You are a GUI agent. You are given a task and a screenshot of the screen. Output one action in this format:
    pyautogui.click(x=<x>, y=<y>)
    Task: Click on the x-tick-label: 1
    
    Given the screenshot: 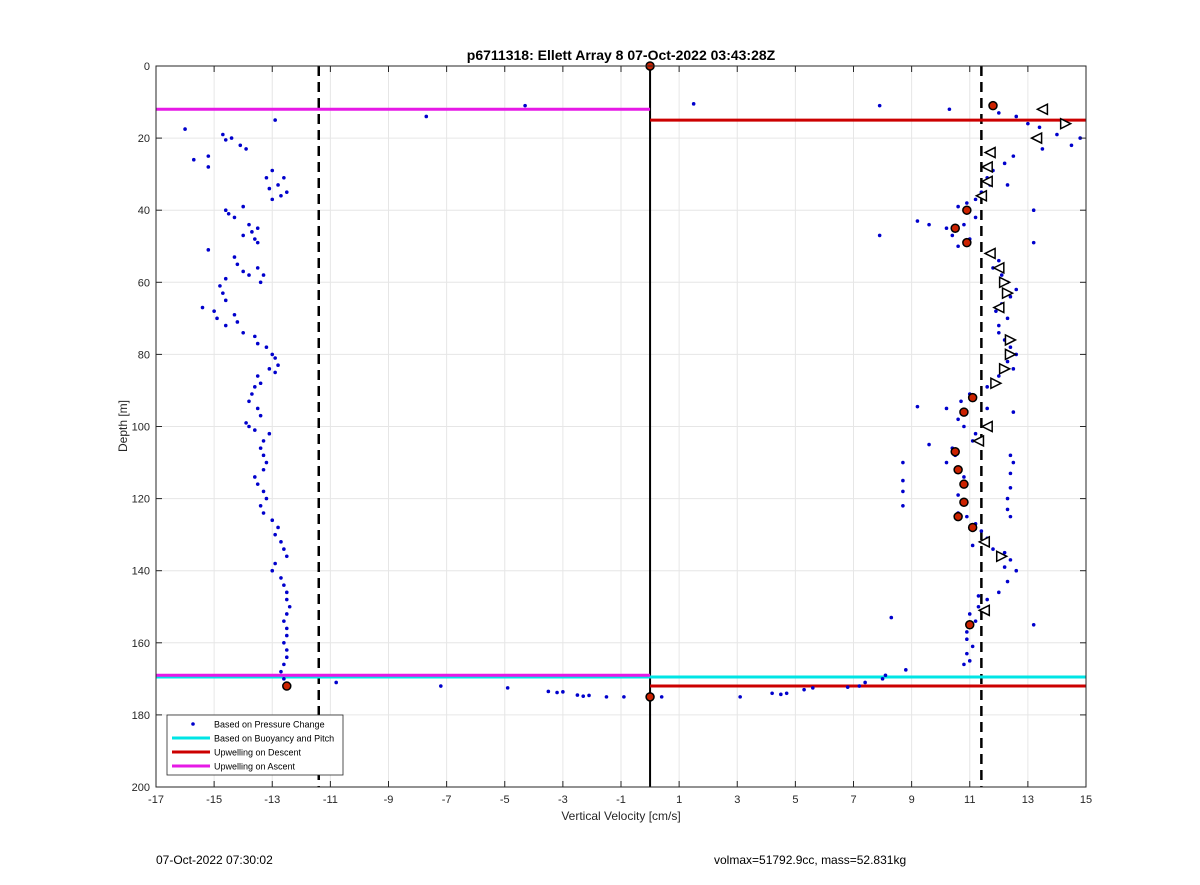 What is the action you would take?
    pyautogui.click(x=679, y=800)
    